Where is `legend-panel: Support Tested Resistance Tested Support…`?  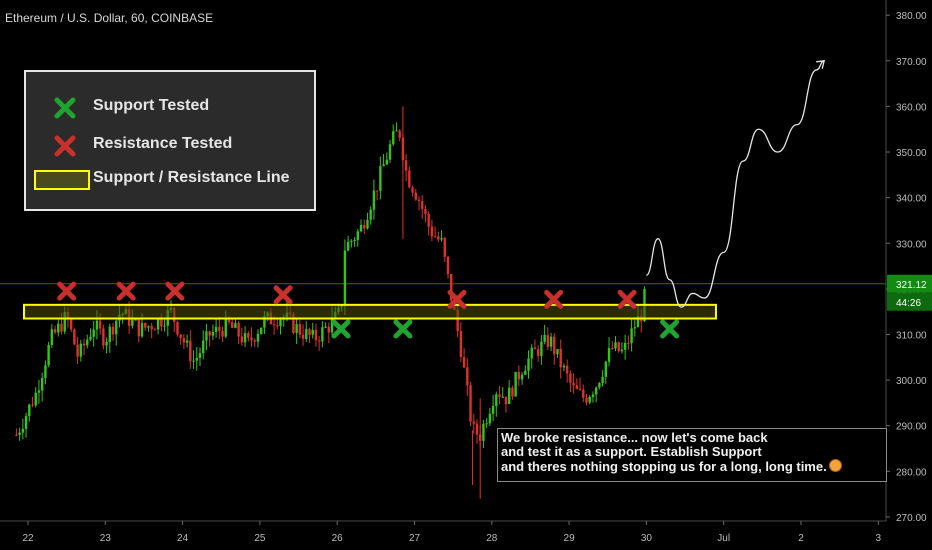
legend-panel: Support Tested Resistance Tested Support… is located at coordinates (170, 140).